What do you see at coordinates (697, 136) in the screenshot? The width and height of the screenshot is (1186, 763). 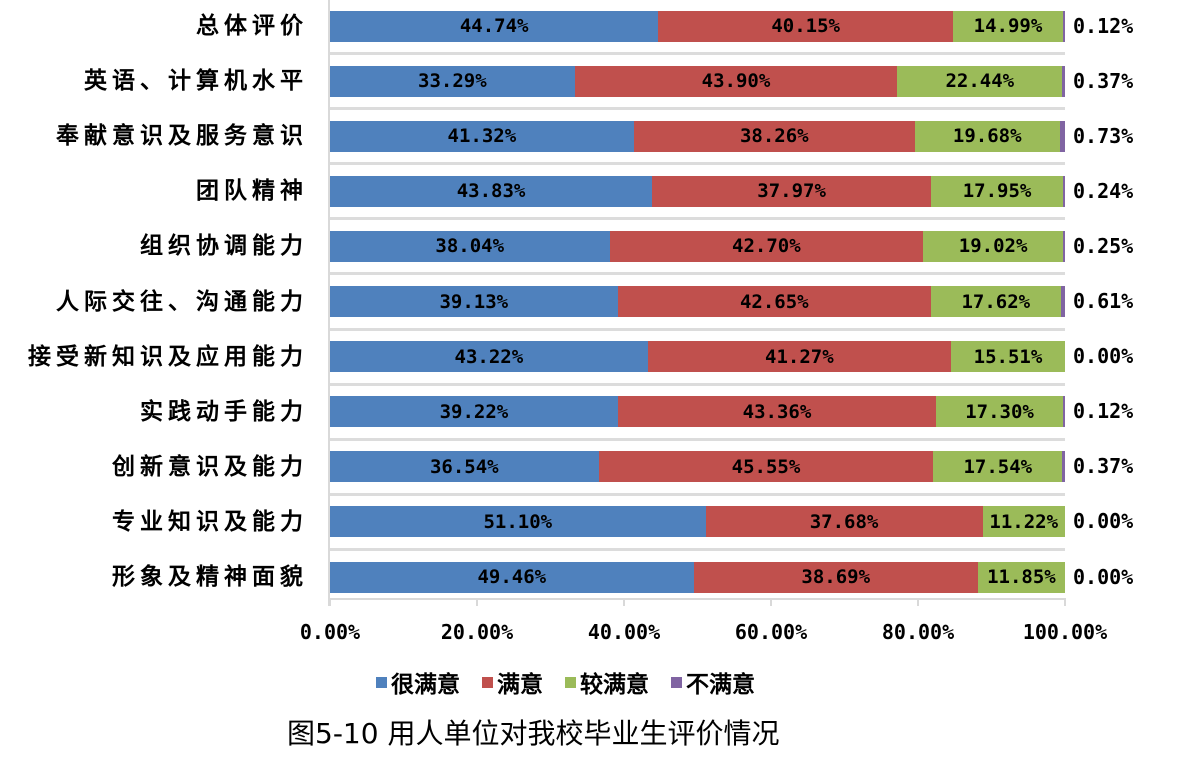 I see `stacked-bar: 41.32% 38.26% 19.68%` at bounding box center [697, 136].